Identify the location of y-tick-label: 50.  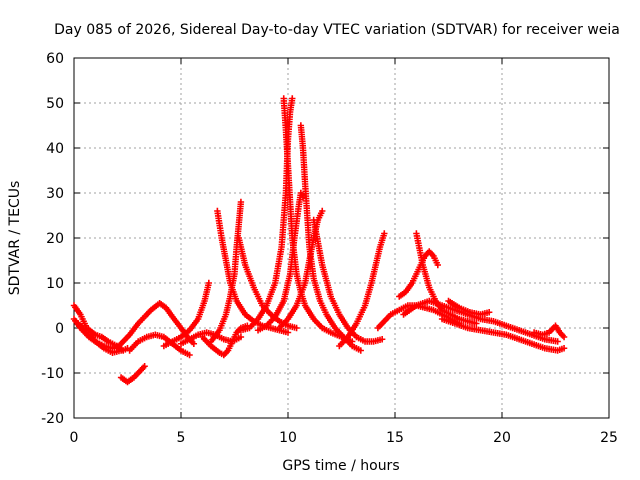
(55, 104).